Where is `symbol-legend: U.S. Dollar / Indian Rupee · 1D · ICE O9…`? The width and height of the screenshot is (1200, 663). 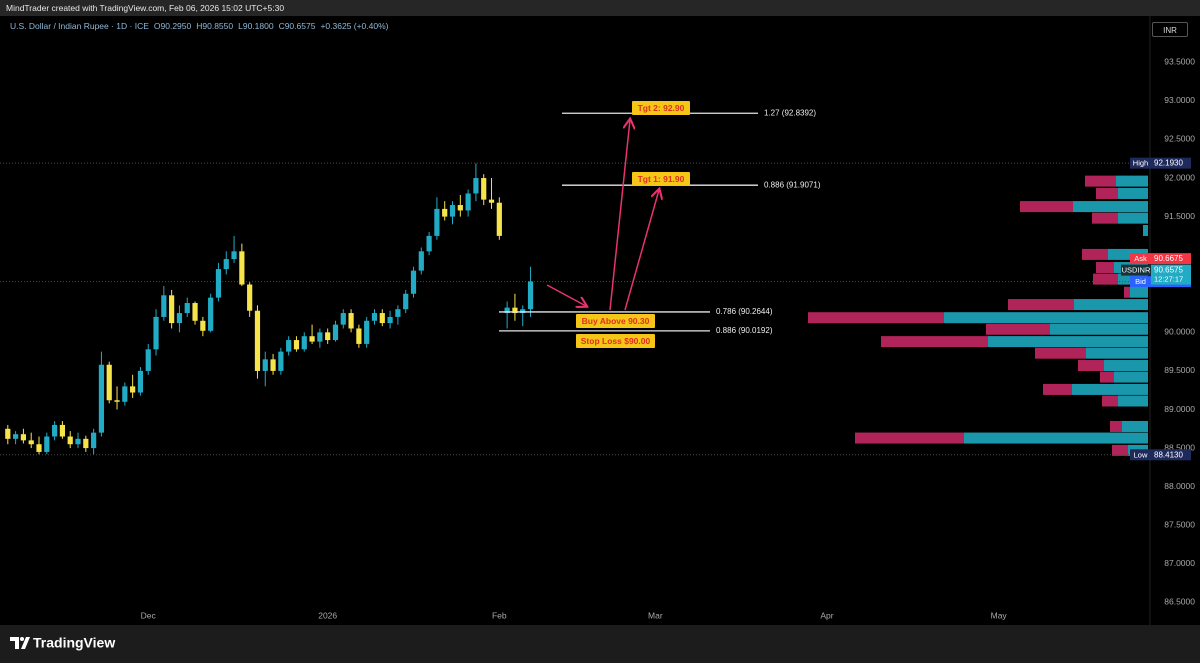 symbol-legend: U.S. Dollar / Indian Rupee · 1D · ICE O9… is located at coordinates (199, 26).